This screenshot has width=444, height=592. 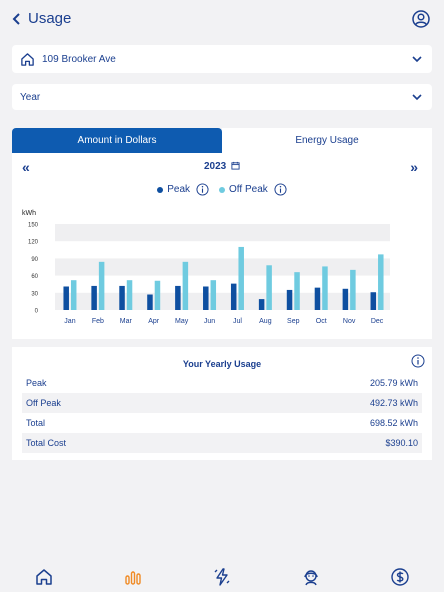 I want to click on off-peak-legend-label: Off Peak, so click(x=248, y=189).